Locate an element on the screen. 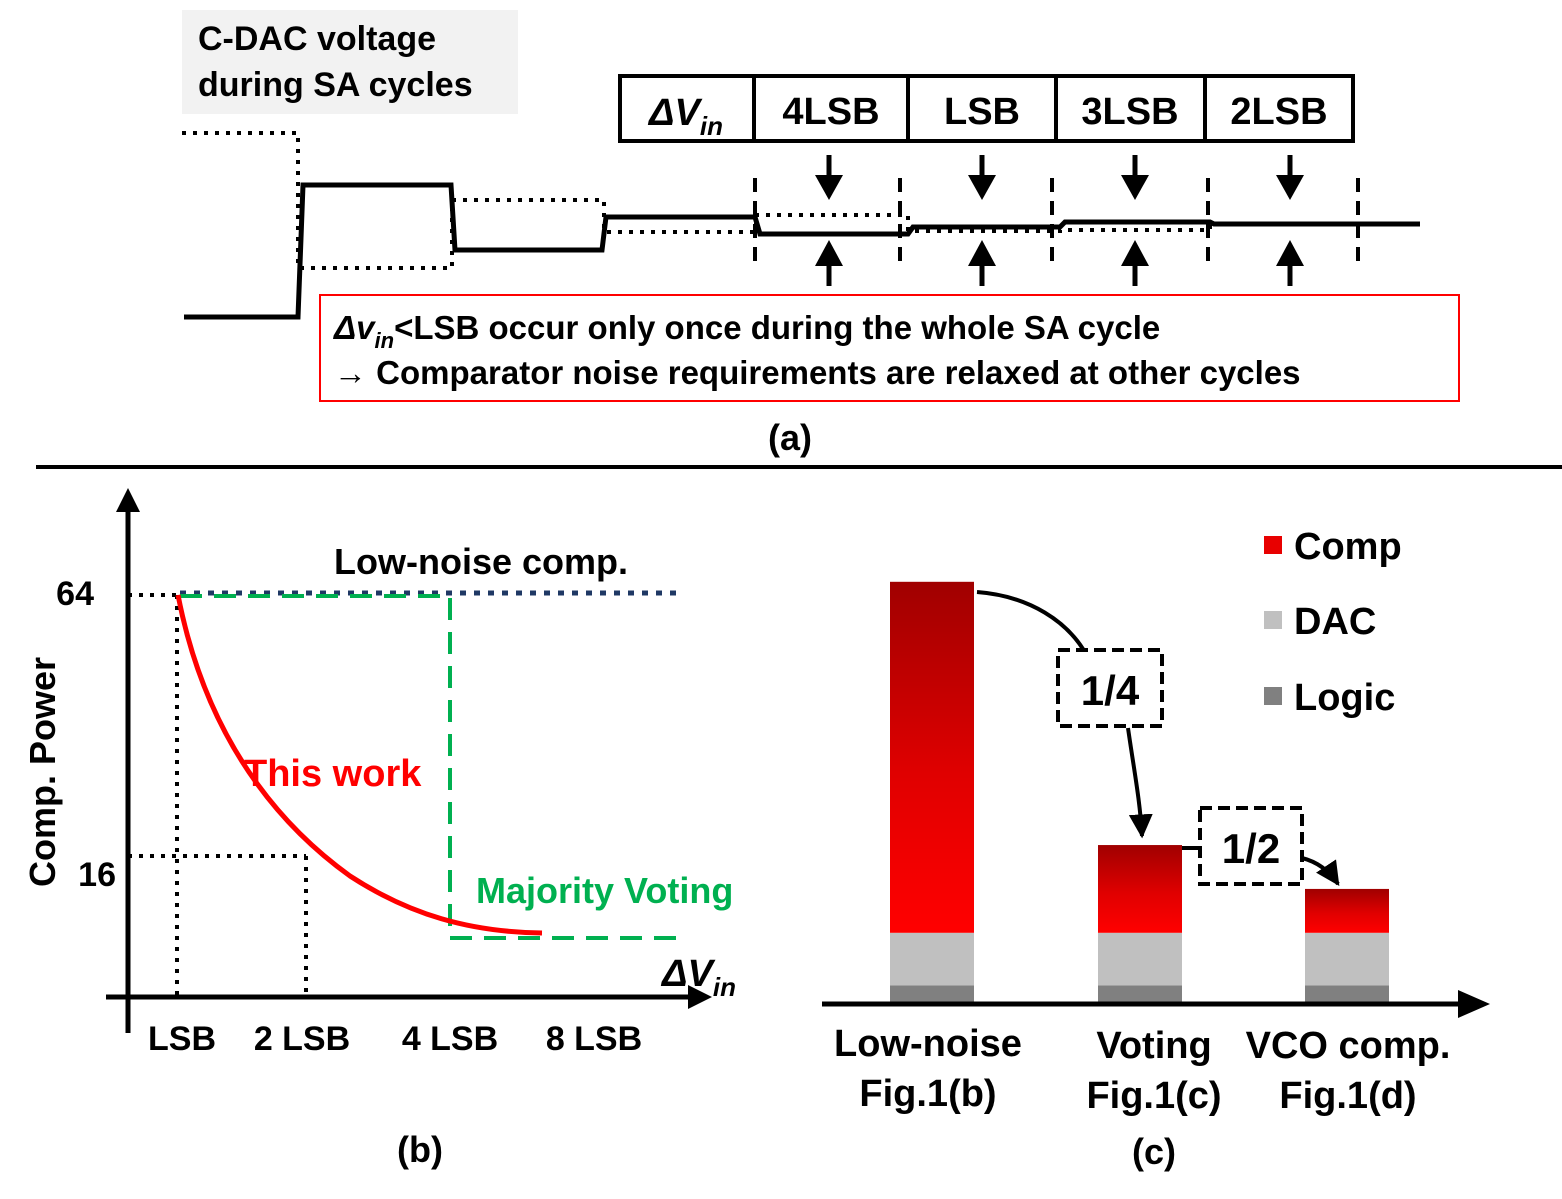  bar-sublabel-voting: Fig.1(c) is located at coordinates (1153, 1096).